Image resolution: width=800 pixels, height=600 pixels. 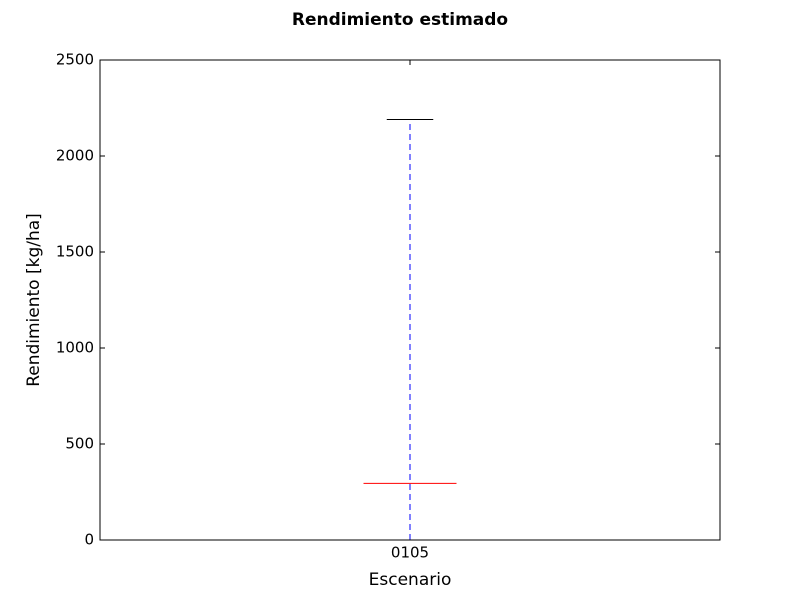 What do you see at coordinates (89, 540) in the screenshot?
I see `y-tick-label: 0` at bounding box center [89, 540].